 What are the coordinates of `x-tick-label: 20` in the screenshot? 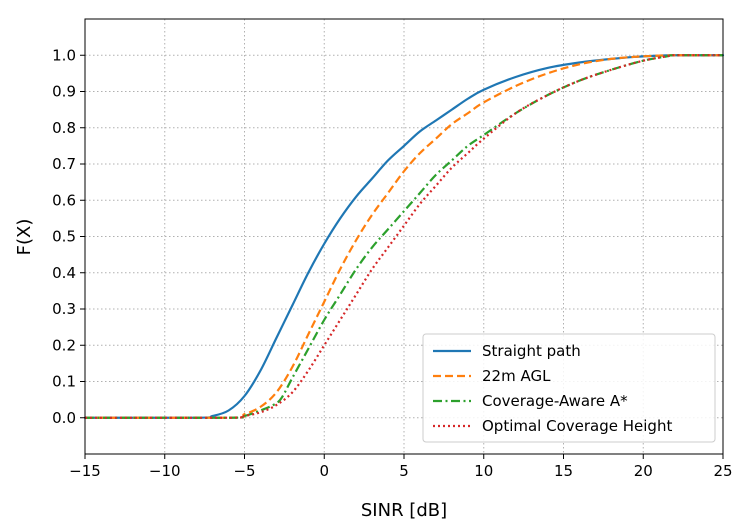 It's located at (643, 471).